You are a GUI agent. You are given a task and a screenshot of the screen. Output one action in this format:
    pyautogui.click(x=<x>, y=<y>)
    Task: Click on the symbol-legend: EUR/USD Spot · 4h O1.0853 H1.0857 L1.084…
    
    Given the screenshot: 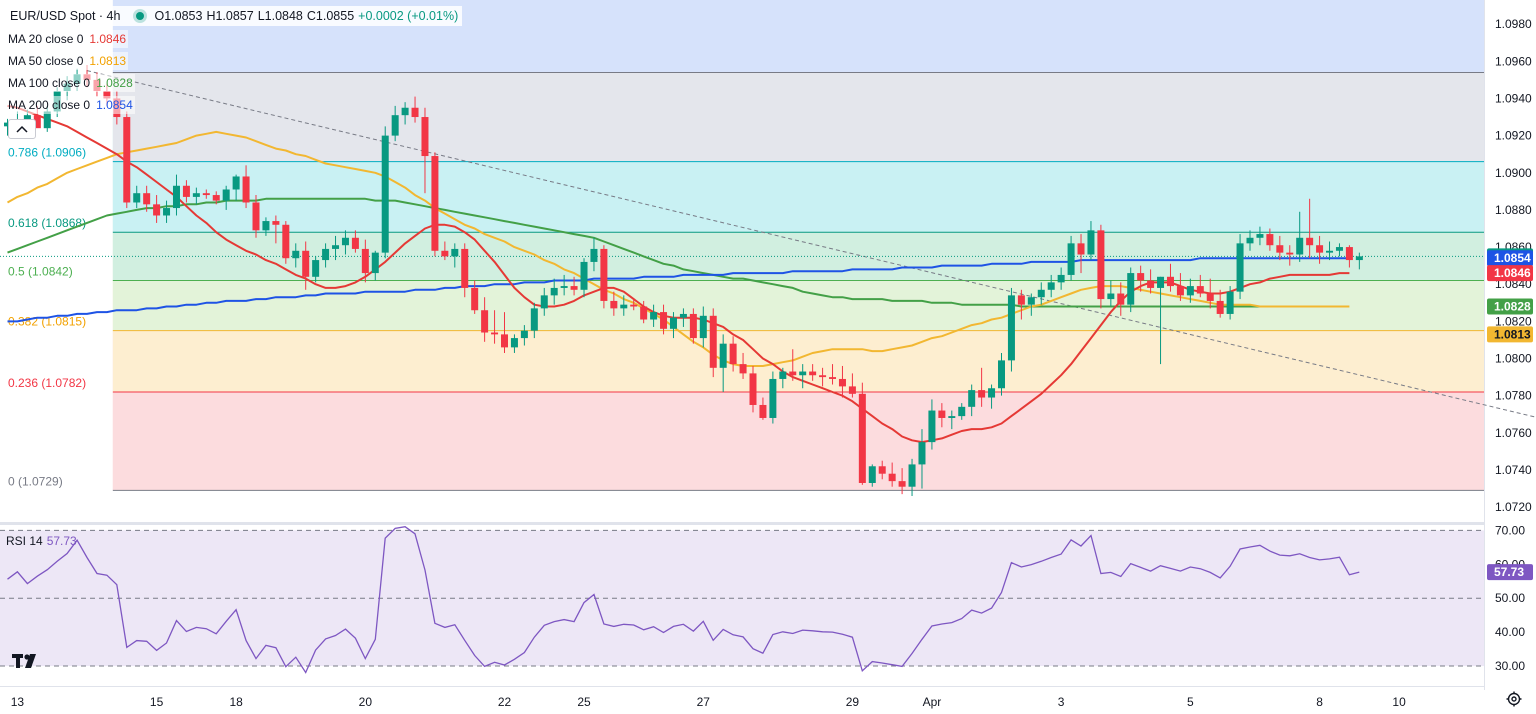 What is the action you would take?
    pyautogui.click(x=234, y=16)
    